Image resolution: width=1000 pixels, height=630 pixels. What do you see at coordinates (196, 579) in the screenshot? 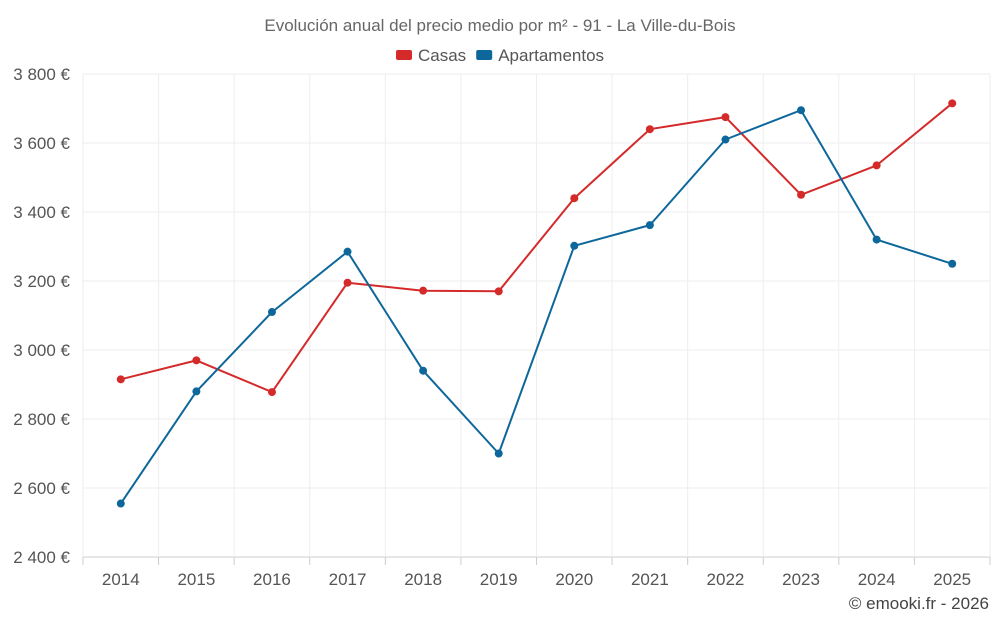
I see `x-tick-label: 2015` at bounding box center [196, 579].